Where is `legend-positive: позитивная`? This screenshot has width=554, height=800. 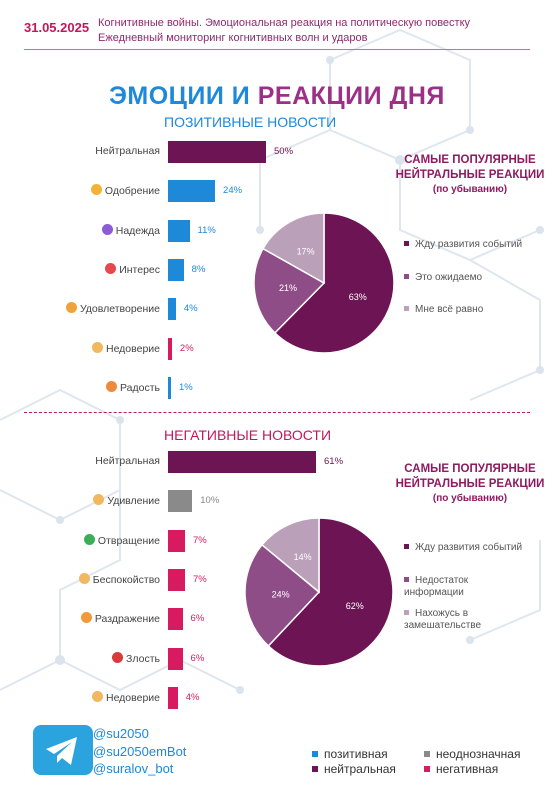 legend-positive: позитивная is located at coordinates (350, 754).